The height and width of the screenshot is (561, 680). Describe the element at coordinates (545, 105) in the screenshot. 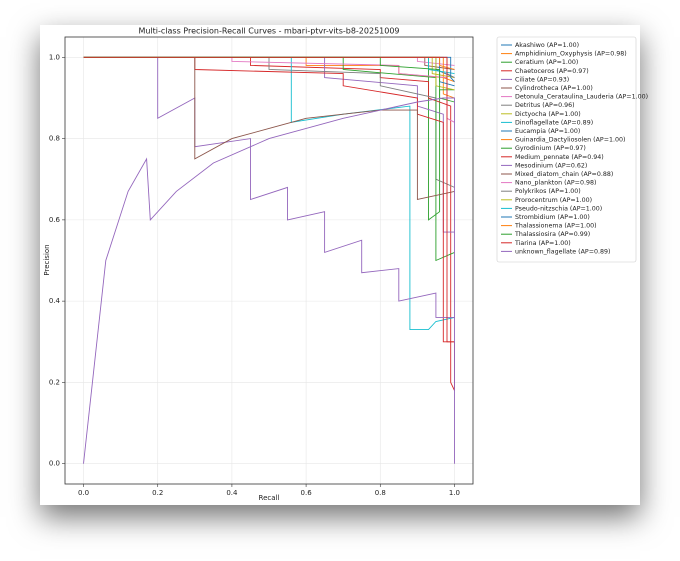

I see `legend-label: Detritus (AP=0.96)` at that location.